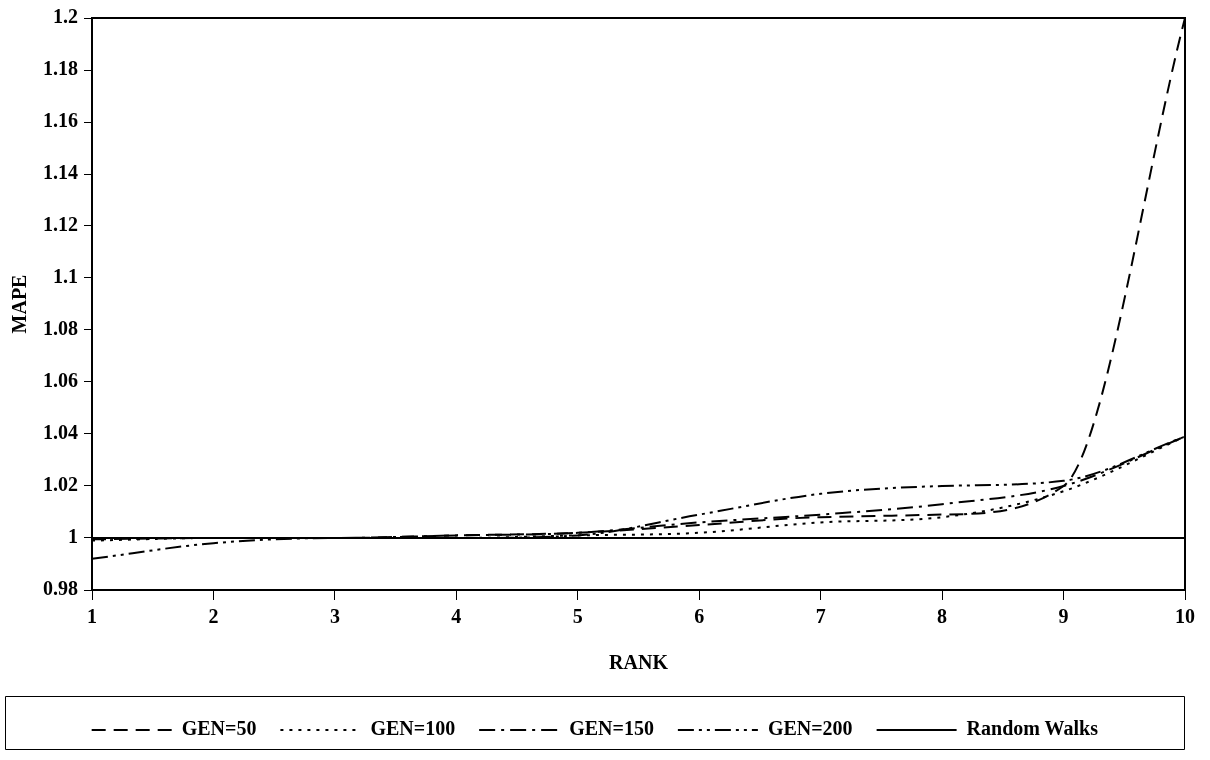  What do you see at coordinates (60, 120) in the screenshot?
I see `y-tick-label: 1.16` at bounding box center [60, 120].